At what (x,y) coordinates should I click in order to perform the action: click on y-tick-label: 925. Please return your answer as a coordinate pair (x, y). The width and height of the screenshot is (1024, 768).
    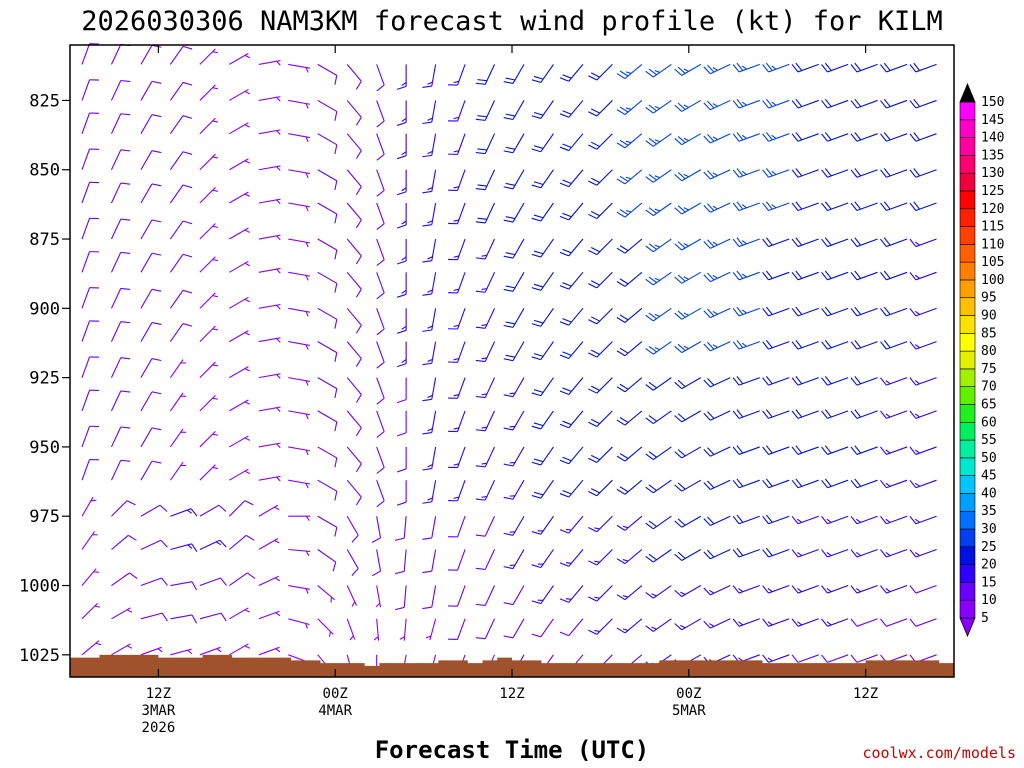
    Looking at the image, I should click on (44, 379).